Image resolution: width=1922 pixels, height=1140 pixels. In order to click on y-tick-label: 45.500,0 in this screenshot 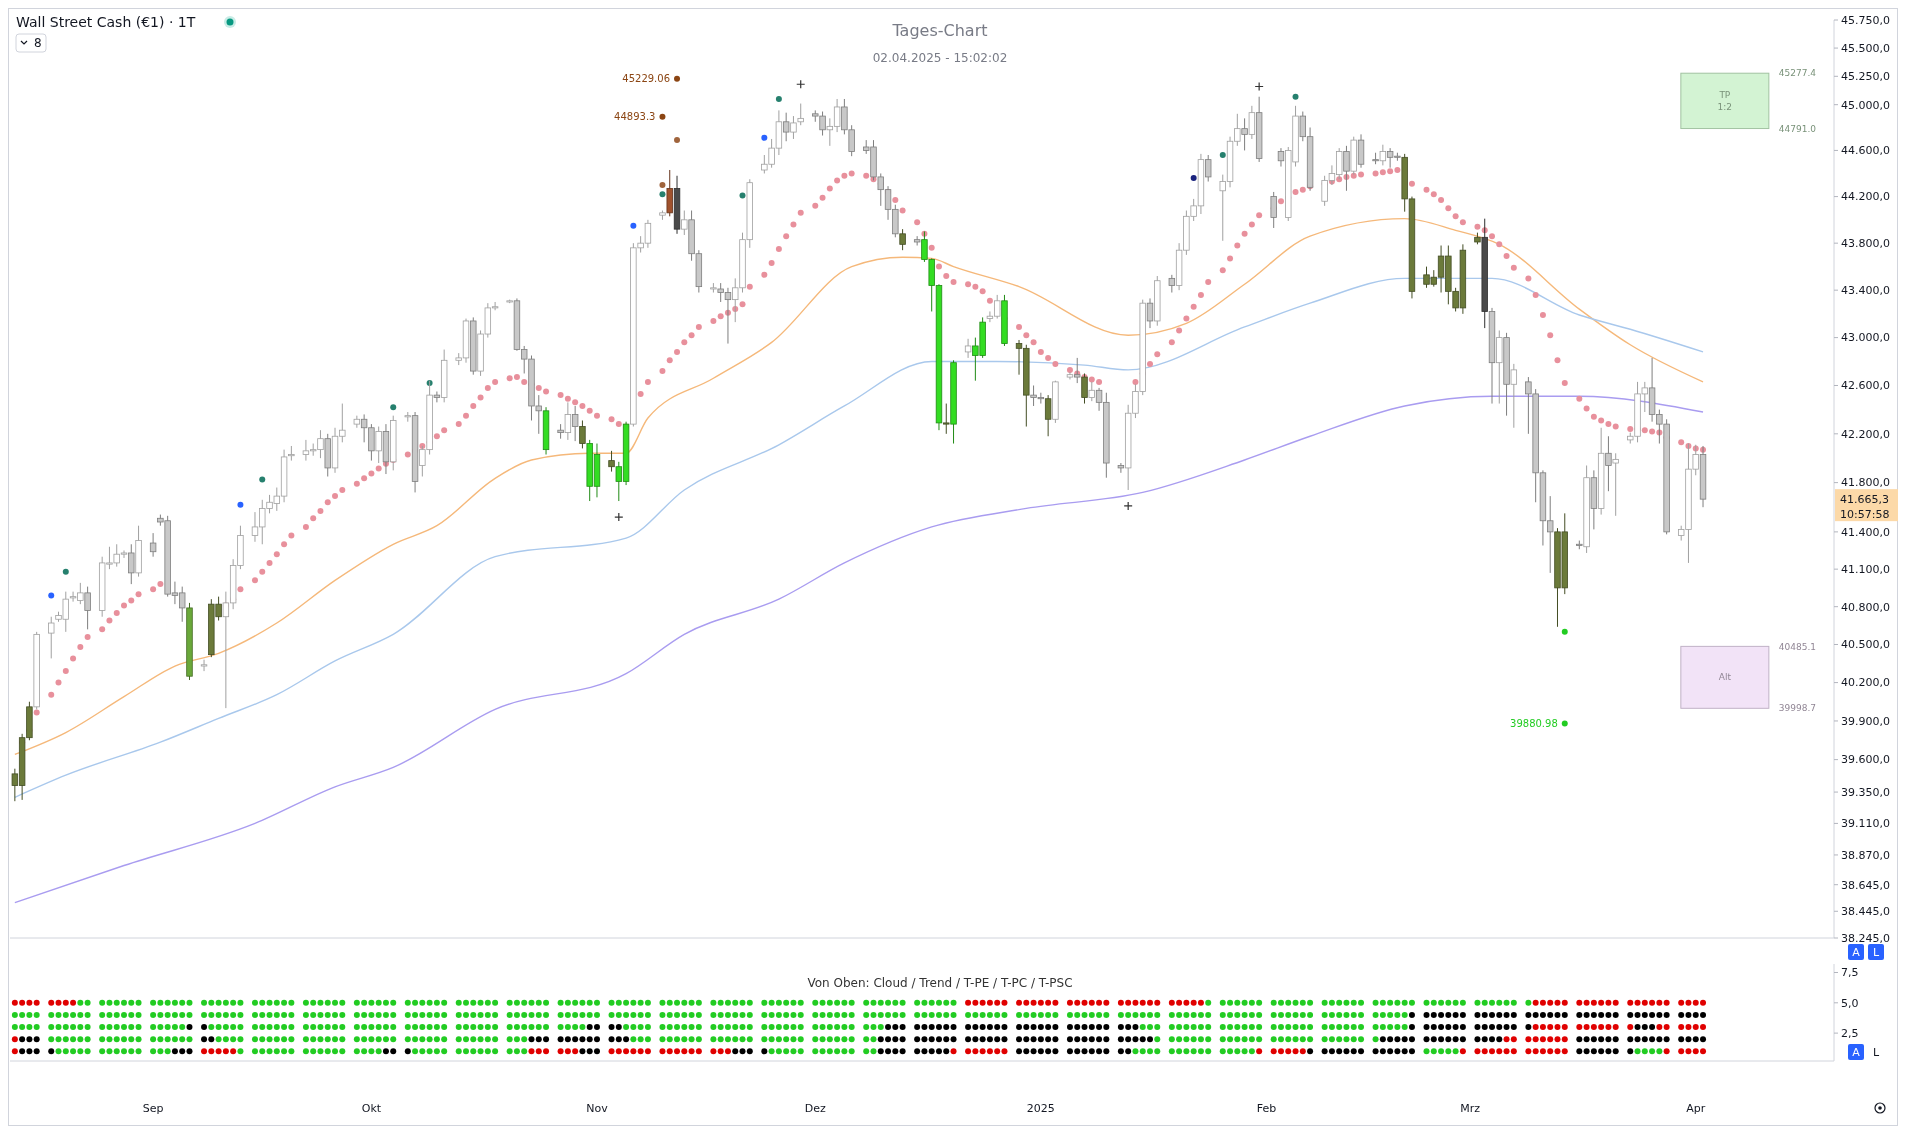, I will do `click(1865, 48)`.